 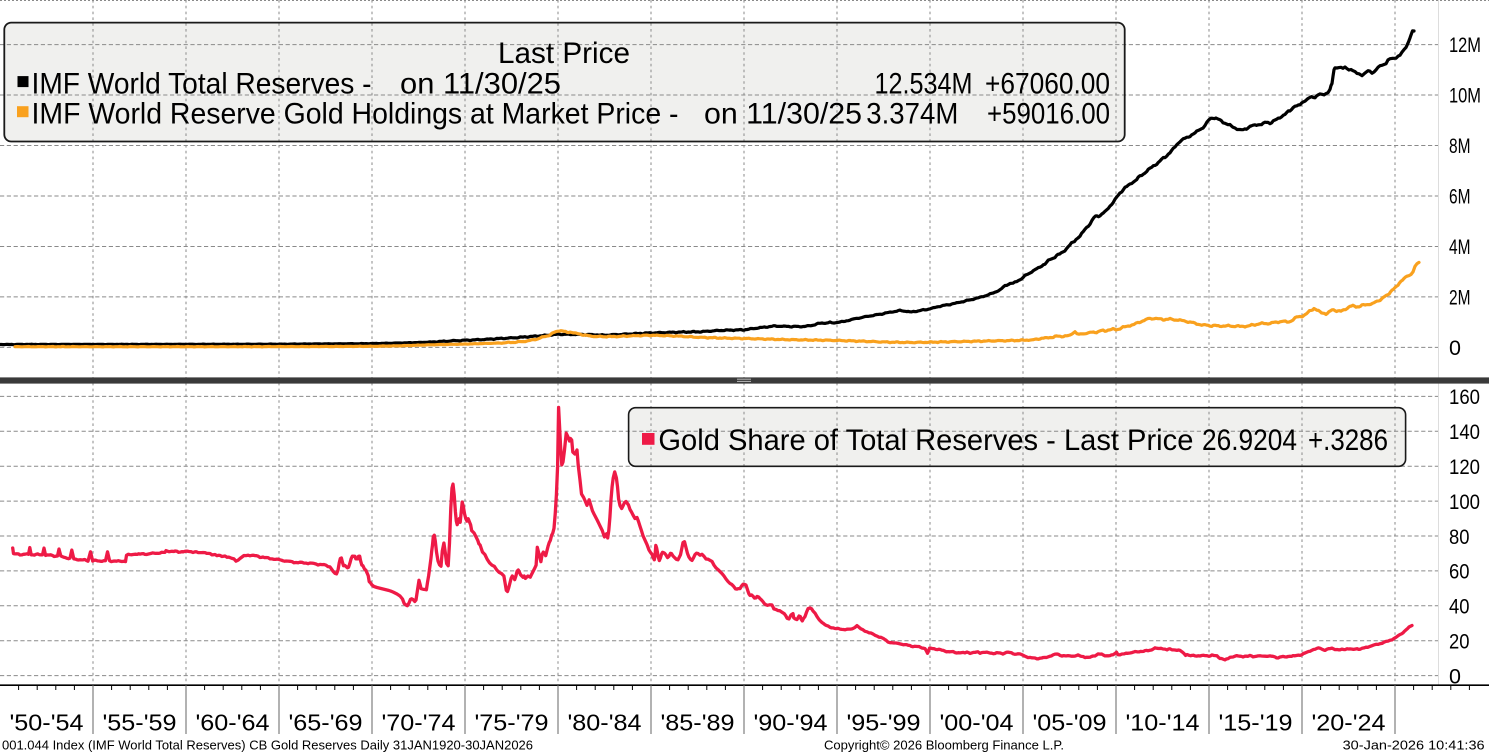 I want to click on svg-text: Last Price, so click(x=564, y=53).